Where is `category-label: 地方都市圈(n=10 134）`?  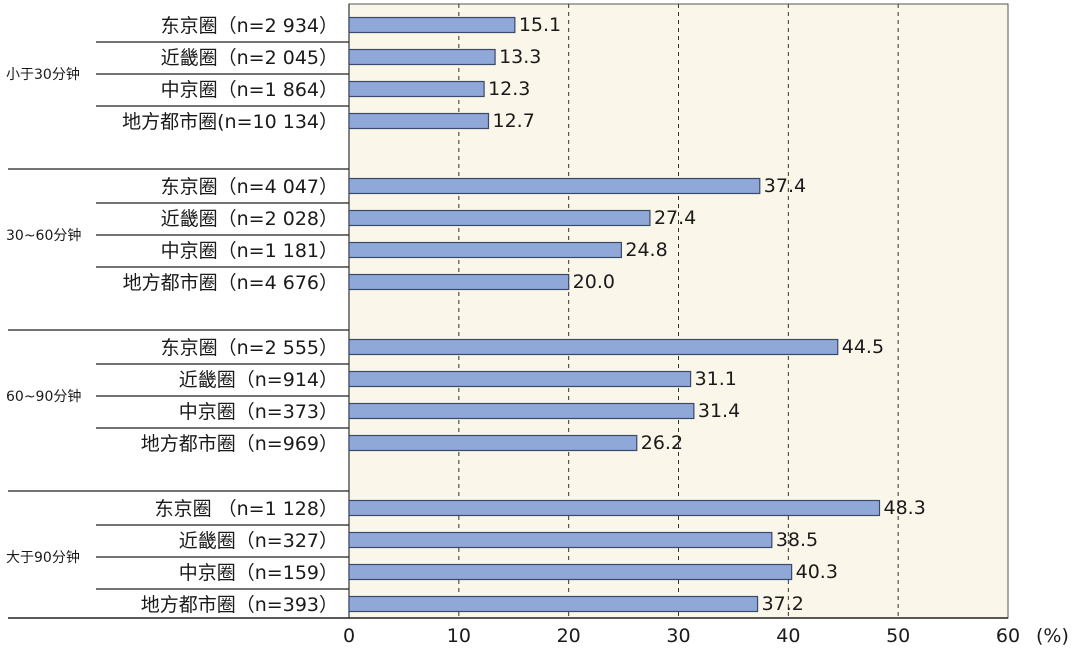 category-label: 地方都市圈(n=10 134） is located at coordinates (230, 122).